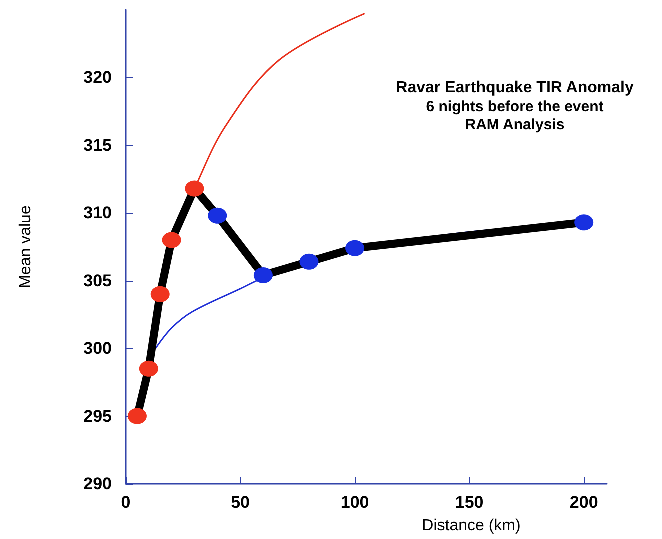 This screenshot has height=539, width=662. I want to click on text: Ravar Earthquake TIR Anomaly, so click(515, 88).